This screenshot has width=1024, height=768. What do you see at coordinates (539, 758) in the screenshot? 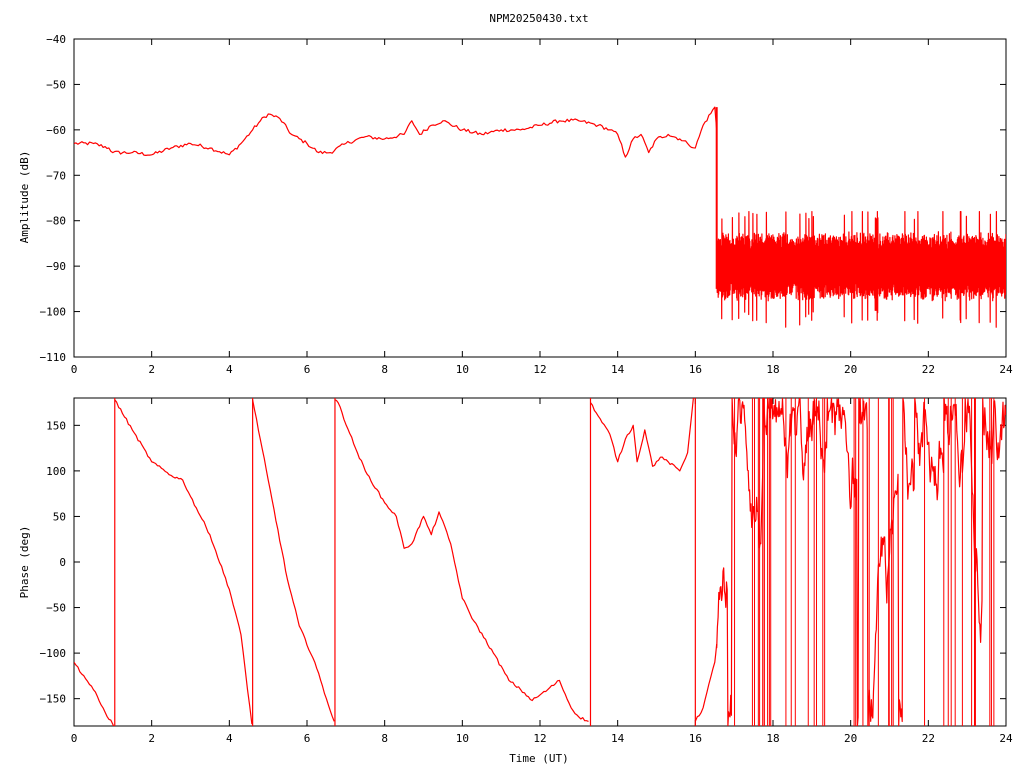
I see `phase-xlabel: Time (UT)` at bounding box center [539, 758].